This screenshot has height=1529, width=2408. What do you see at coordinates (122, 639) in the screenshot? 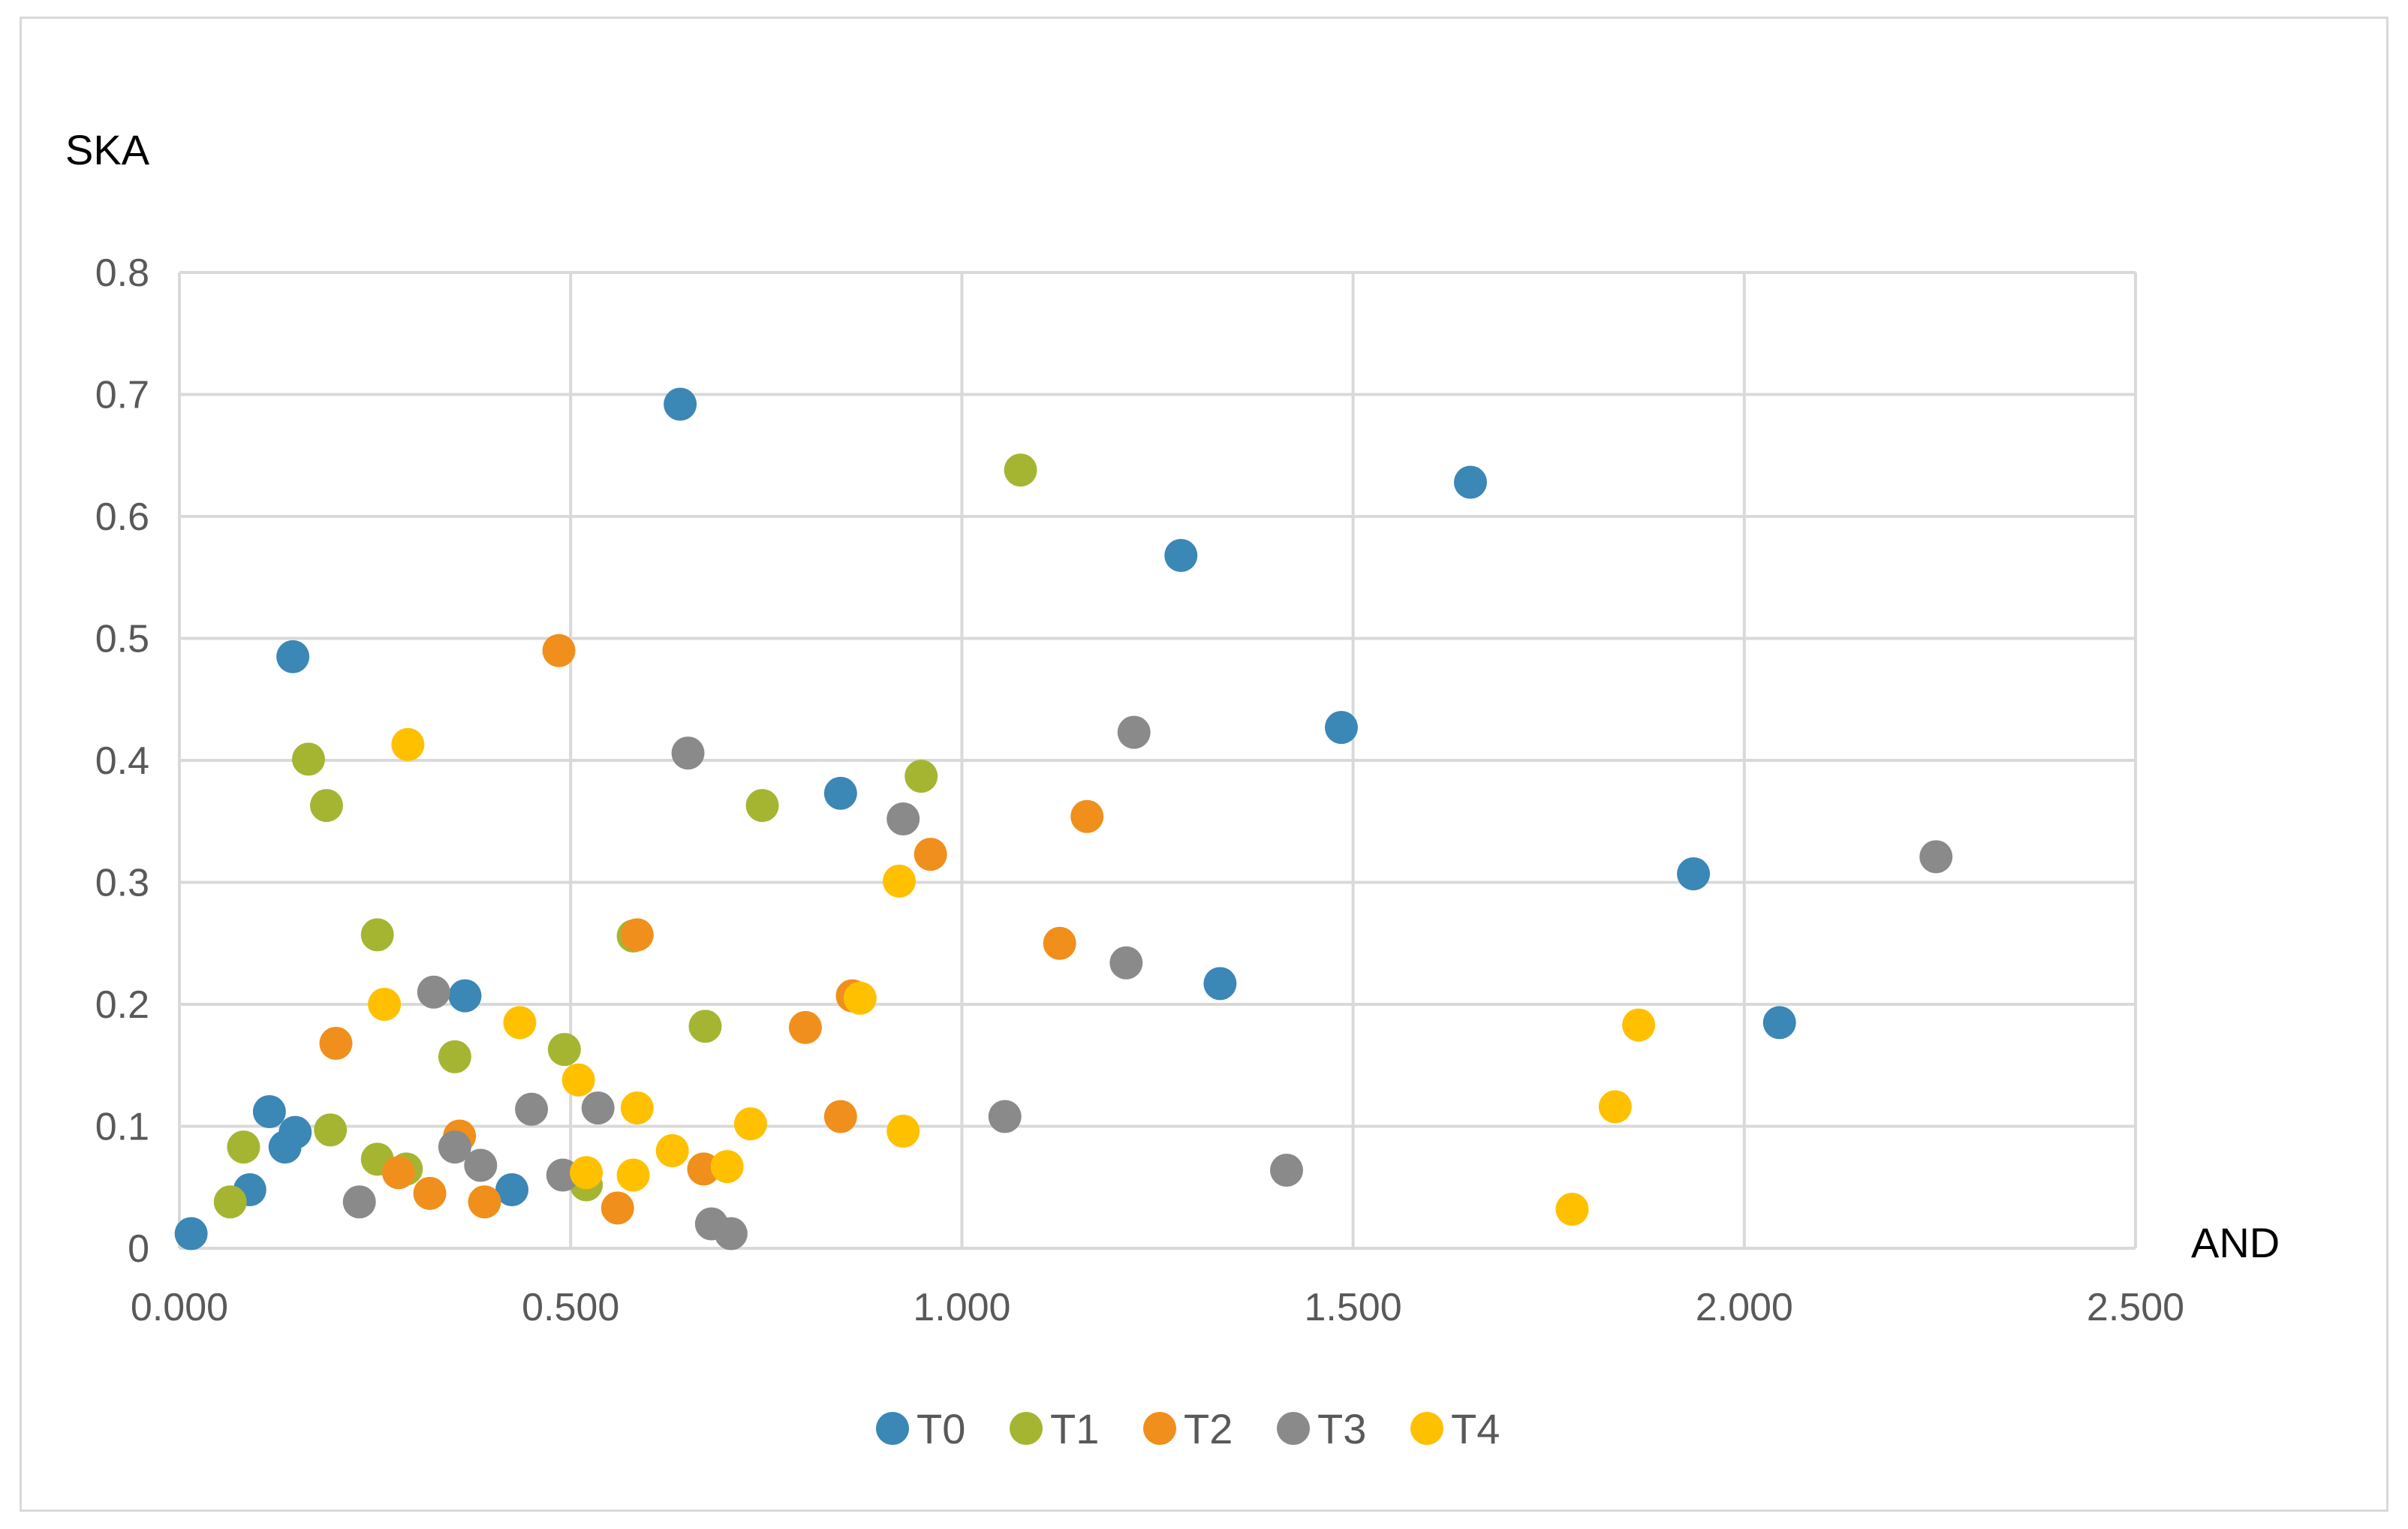
I see `y-tick-label: 0.5` at bounding box center [122, 639].